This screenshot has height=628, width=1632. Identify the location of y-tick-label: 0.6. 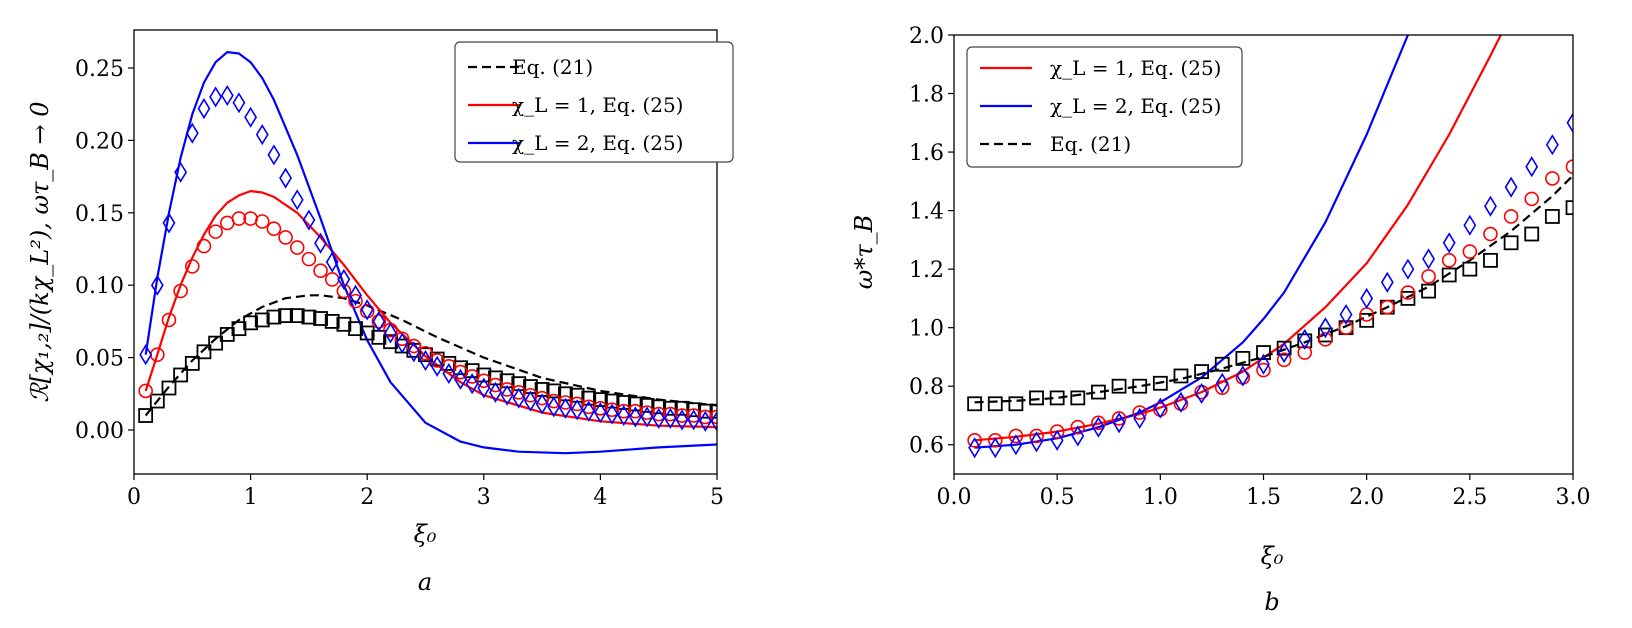
(926, 446).